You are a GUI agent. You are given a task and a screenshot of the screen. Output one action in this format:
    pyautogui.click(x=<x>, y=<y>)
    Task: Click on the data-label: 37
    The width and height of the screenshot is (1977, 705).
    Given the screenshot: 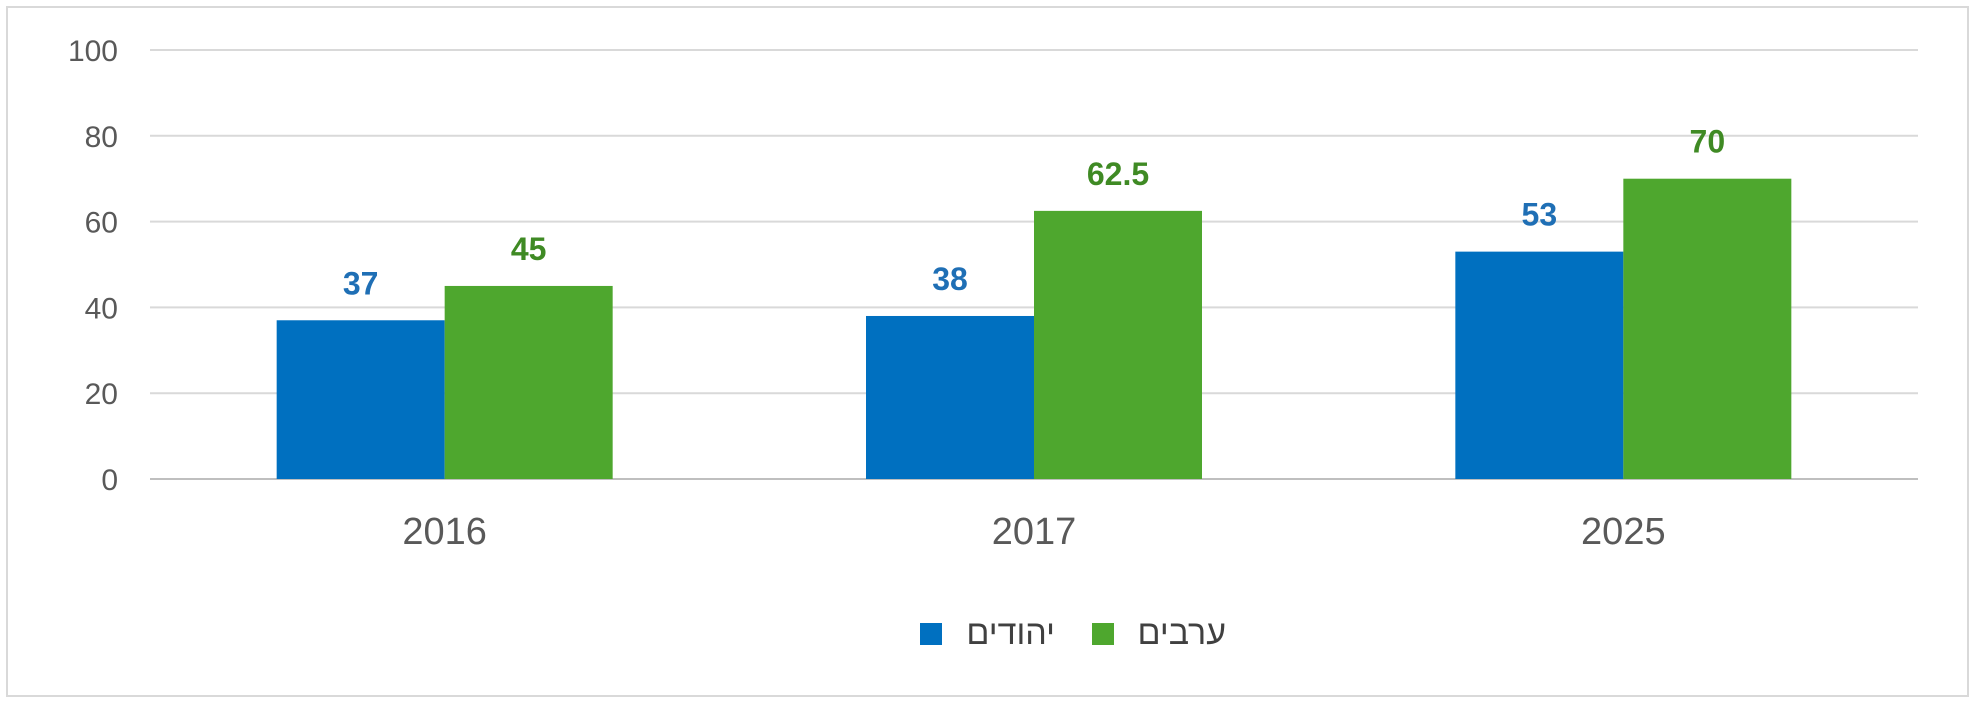 What is the action you would take?
    pyautogui.click(x=361, y=283)
    